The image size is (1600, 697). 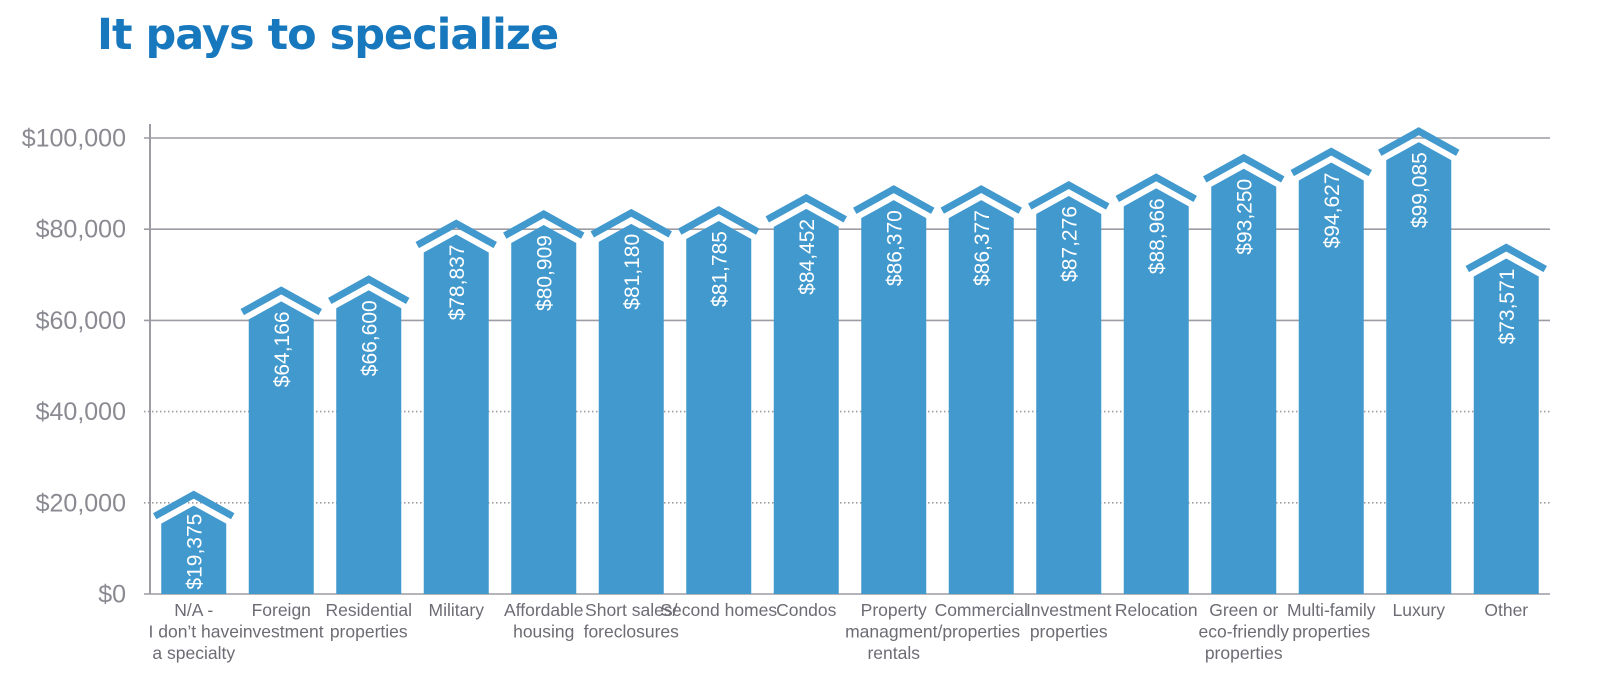 I want to click on category-label-line: housing, so click(x=543, y=632).